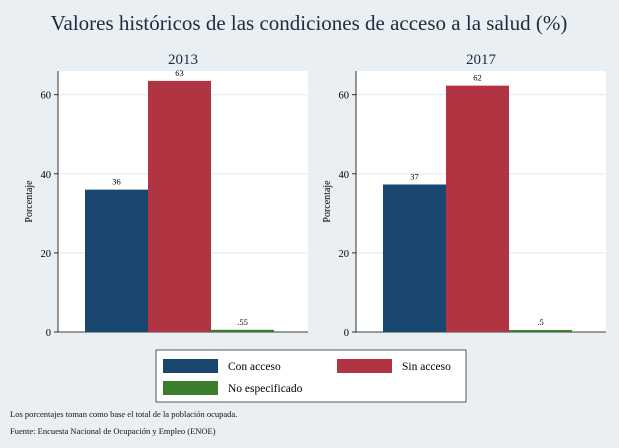 This screenshot has width=619, height=448. Describe the element at coordinates (540, 322) in the screenshot. I see `data-label: .5` at that location.